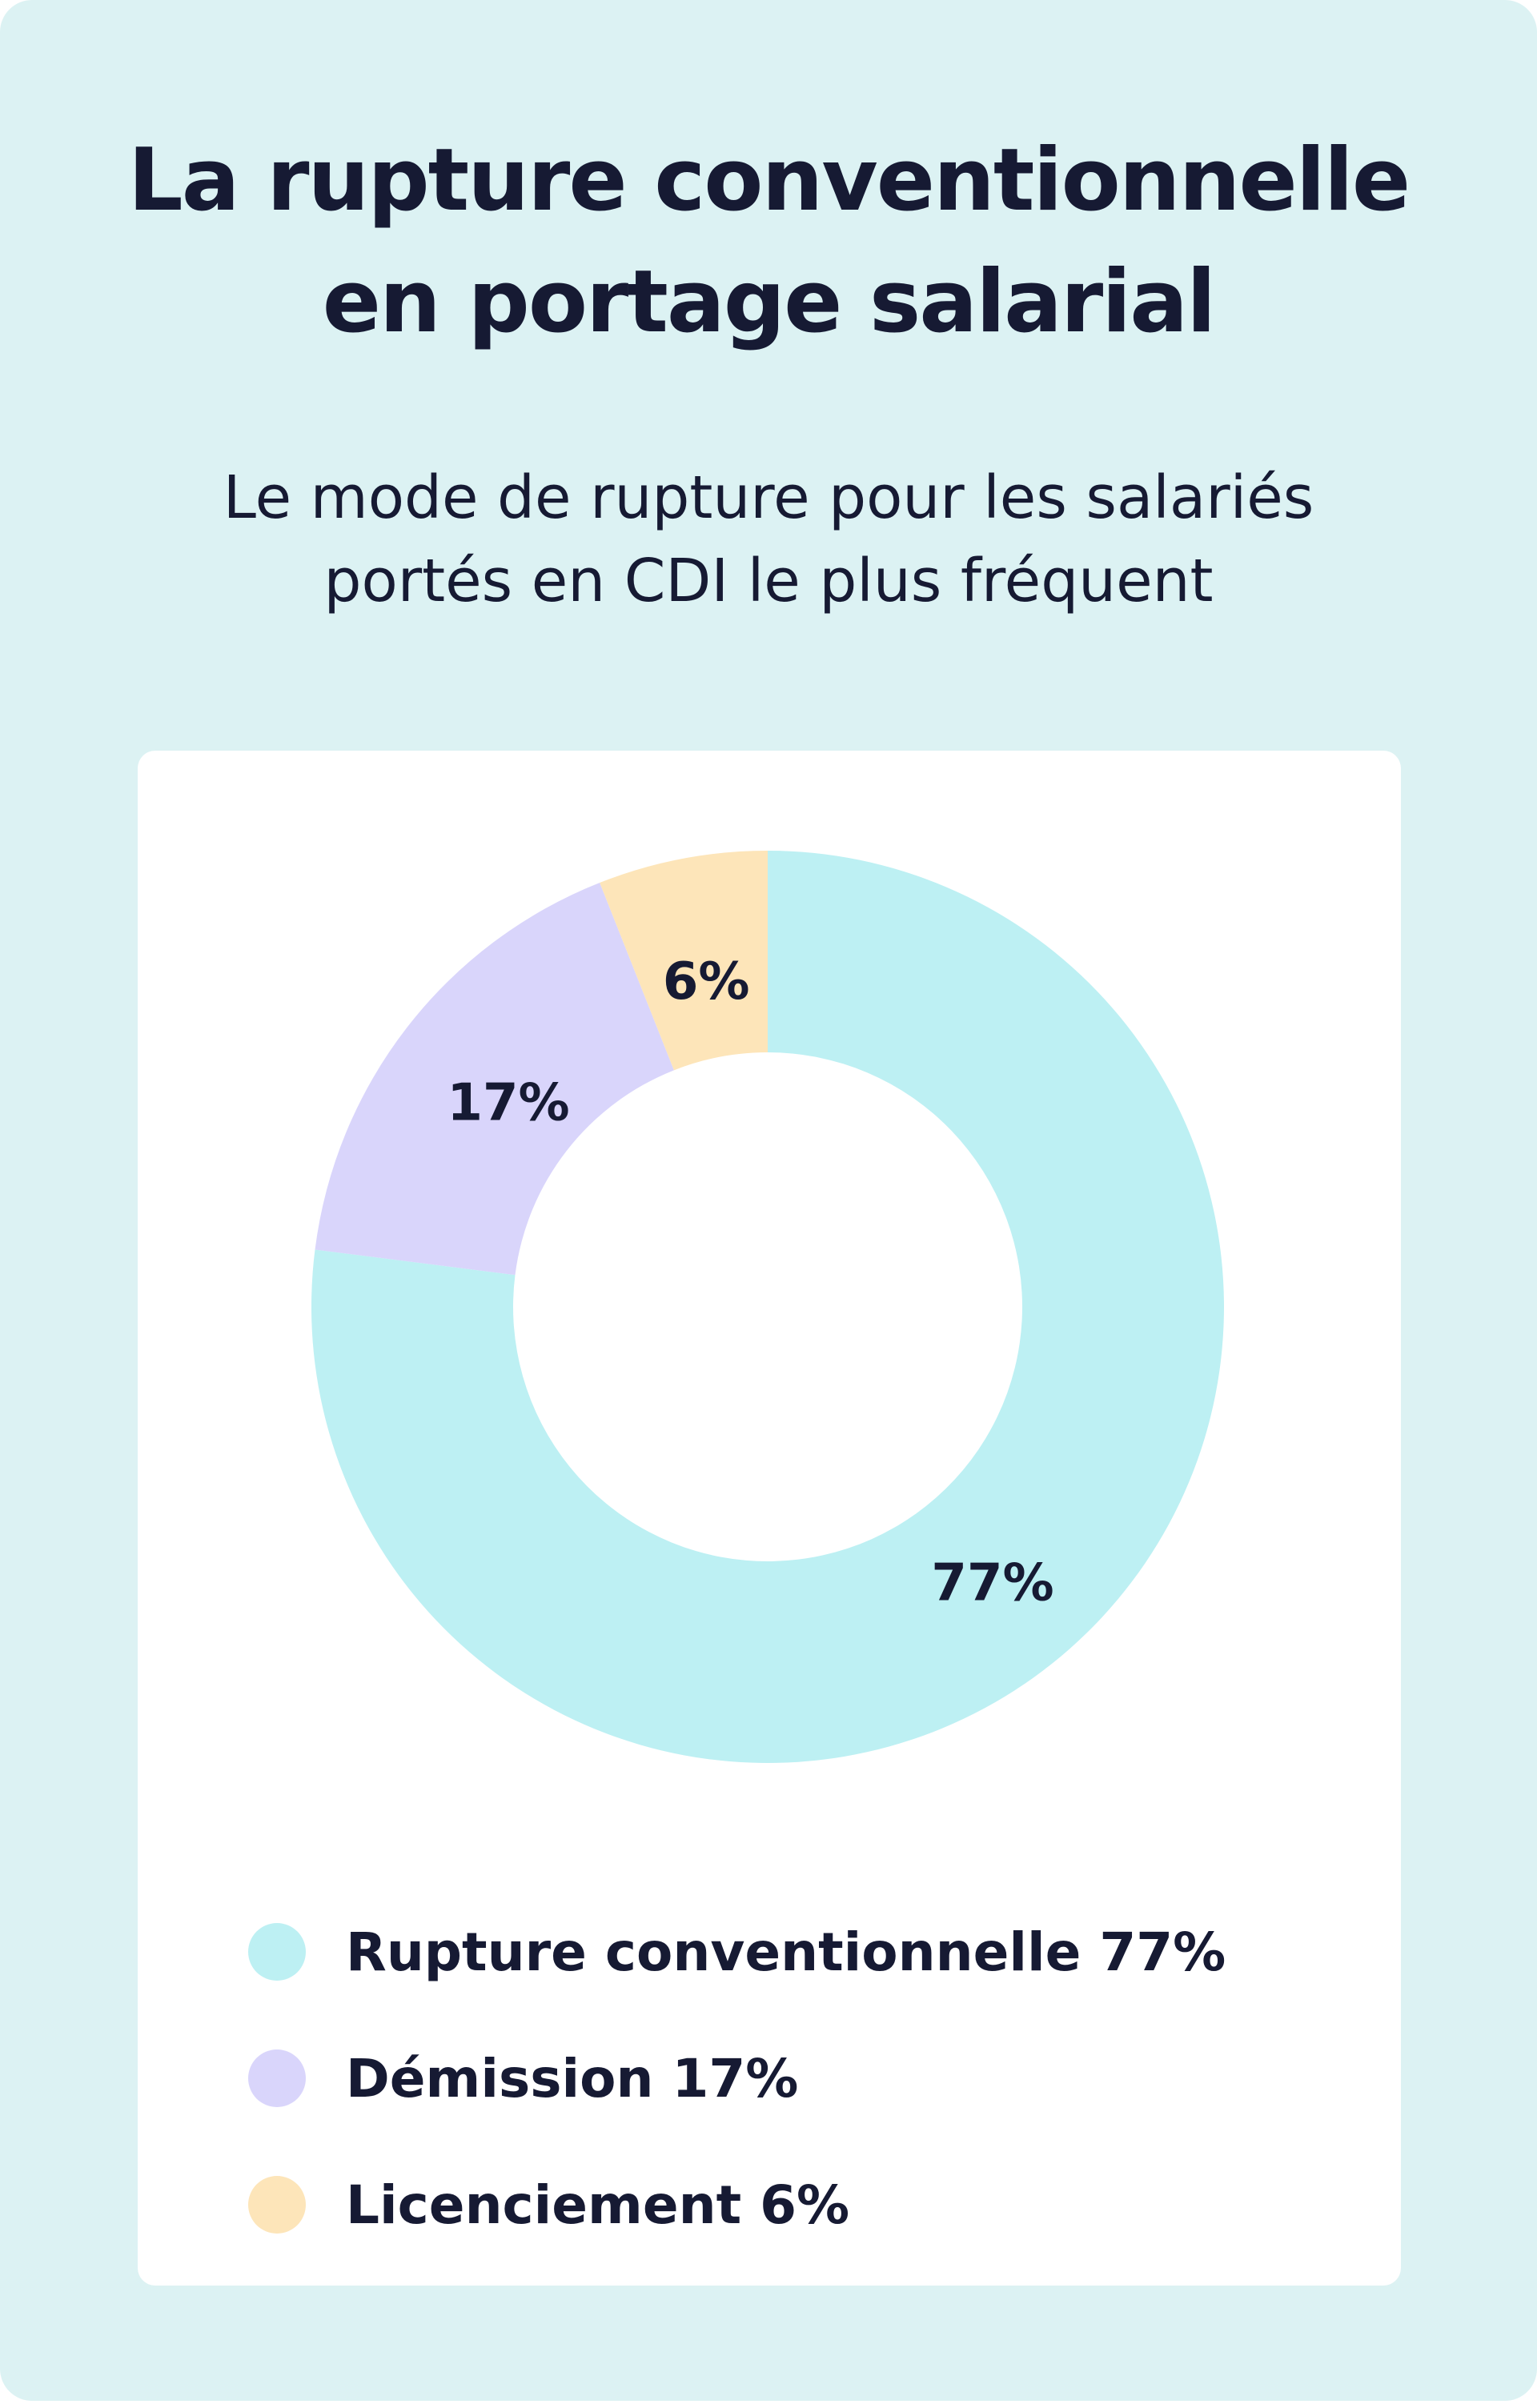 Image resolution: width=1537 pixels, height=2408 pixels. I want to click on legend-item-3: Licenciement 6%, so click(737, 2205).